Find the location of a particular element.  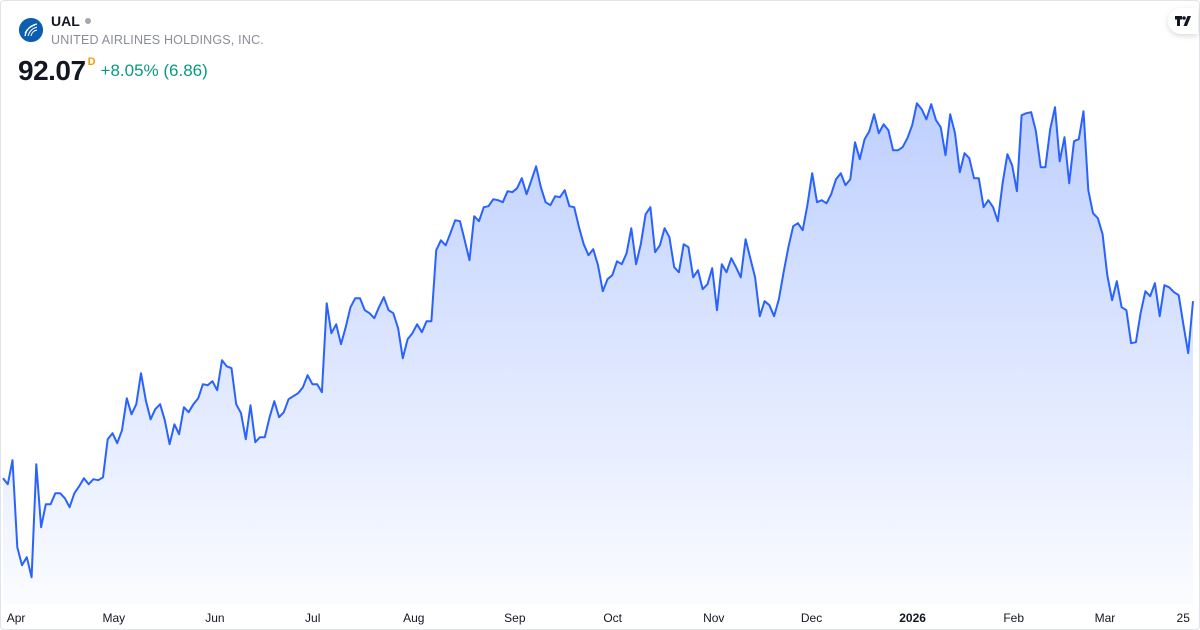

x-tick-label: 25 is located at coordinates (1184, 618).